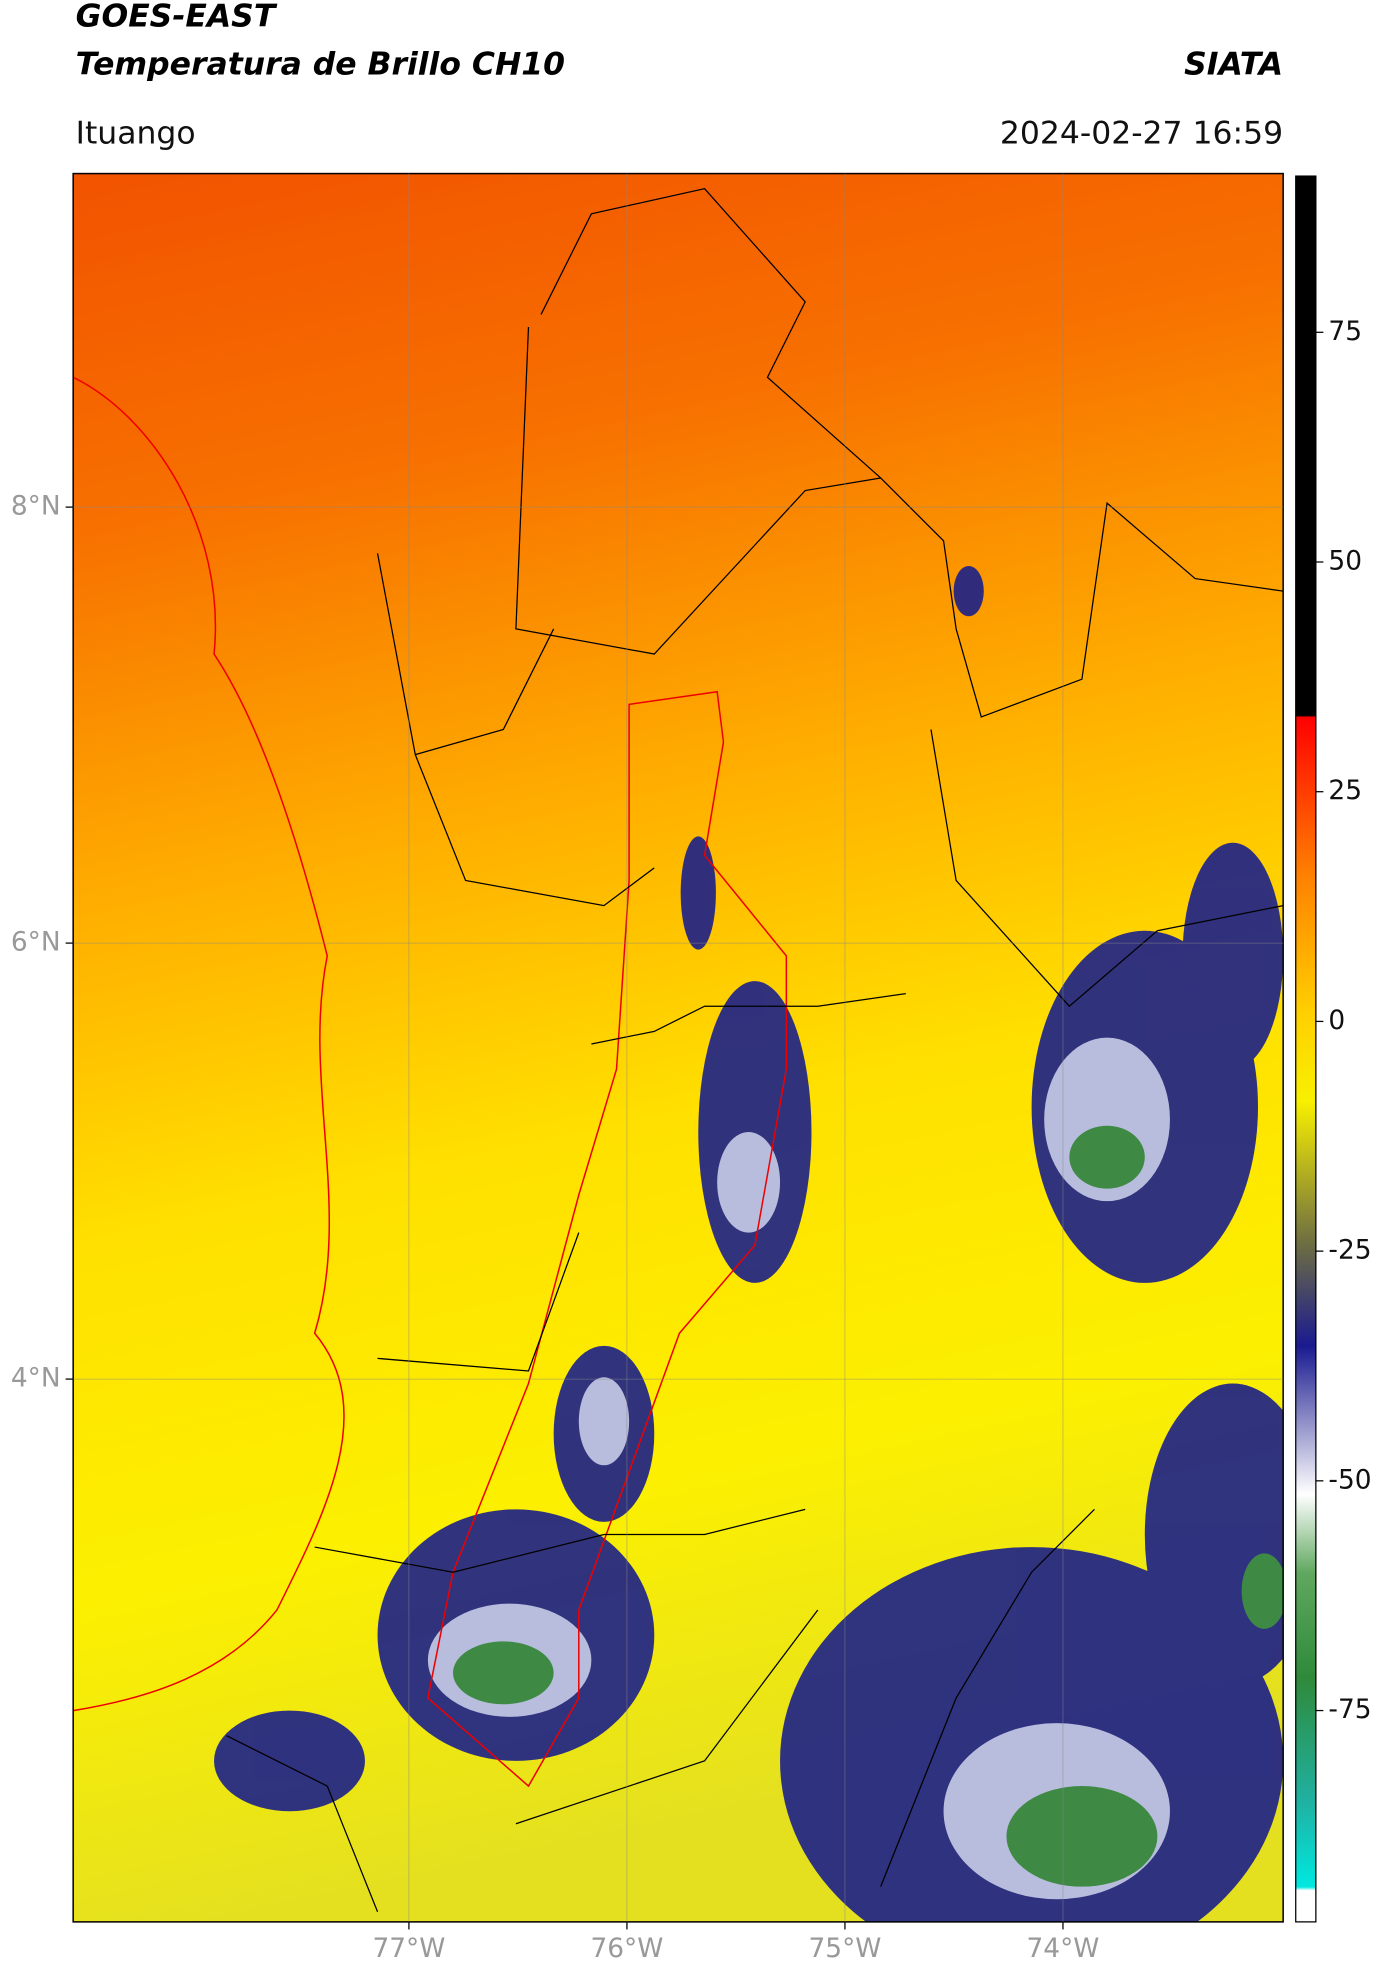 Image resolution: width=1384 pixels, height=1981 pixels. Describe the element at coordinates (408, 1948) in the screenshot. I see `x-tick-label: 77°W` at that location.